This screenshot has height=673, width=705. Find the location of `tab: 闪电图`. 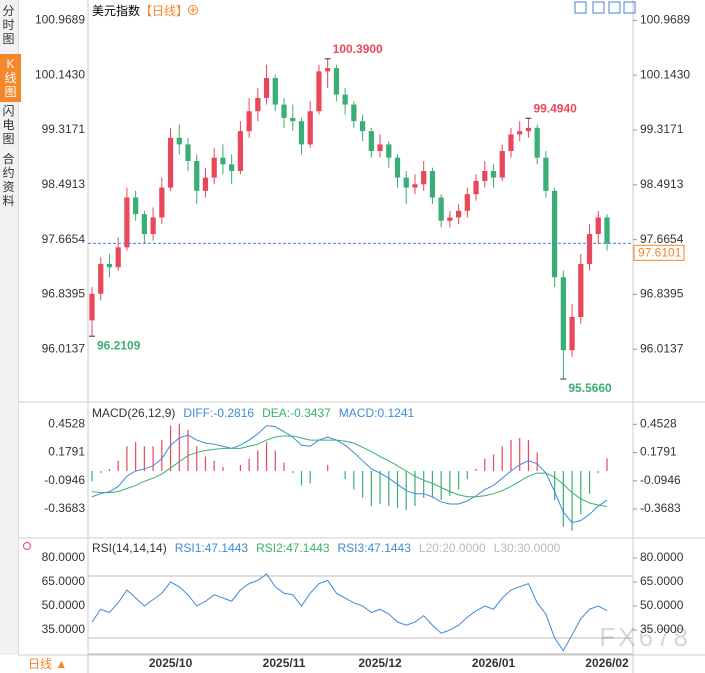

tab: 闪电图 is located at coordinates (8, 125).